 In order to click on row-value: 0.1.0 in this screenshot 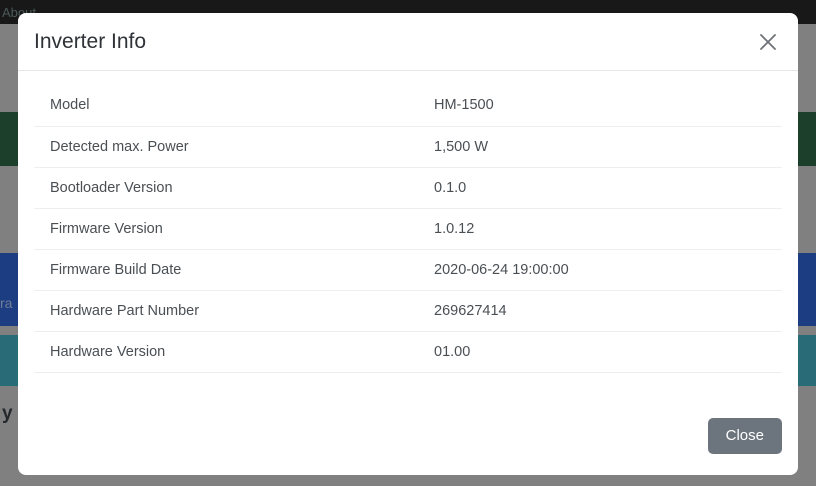, I will do `click(608, 188)`.